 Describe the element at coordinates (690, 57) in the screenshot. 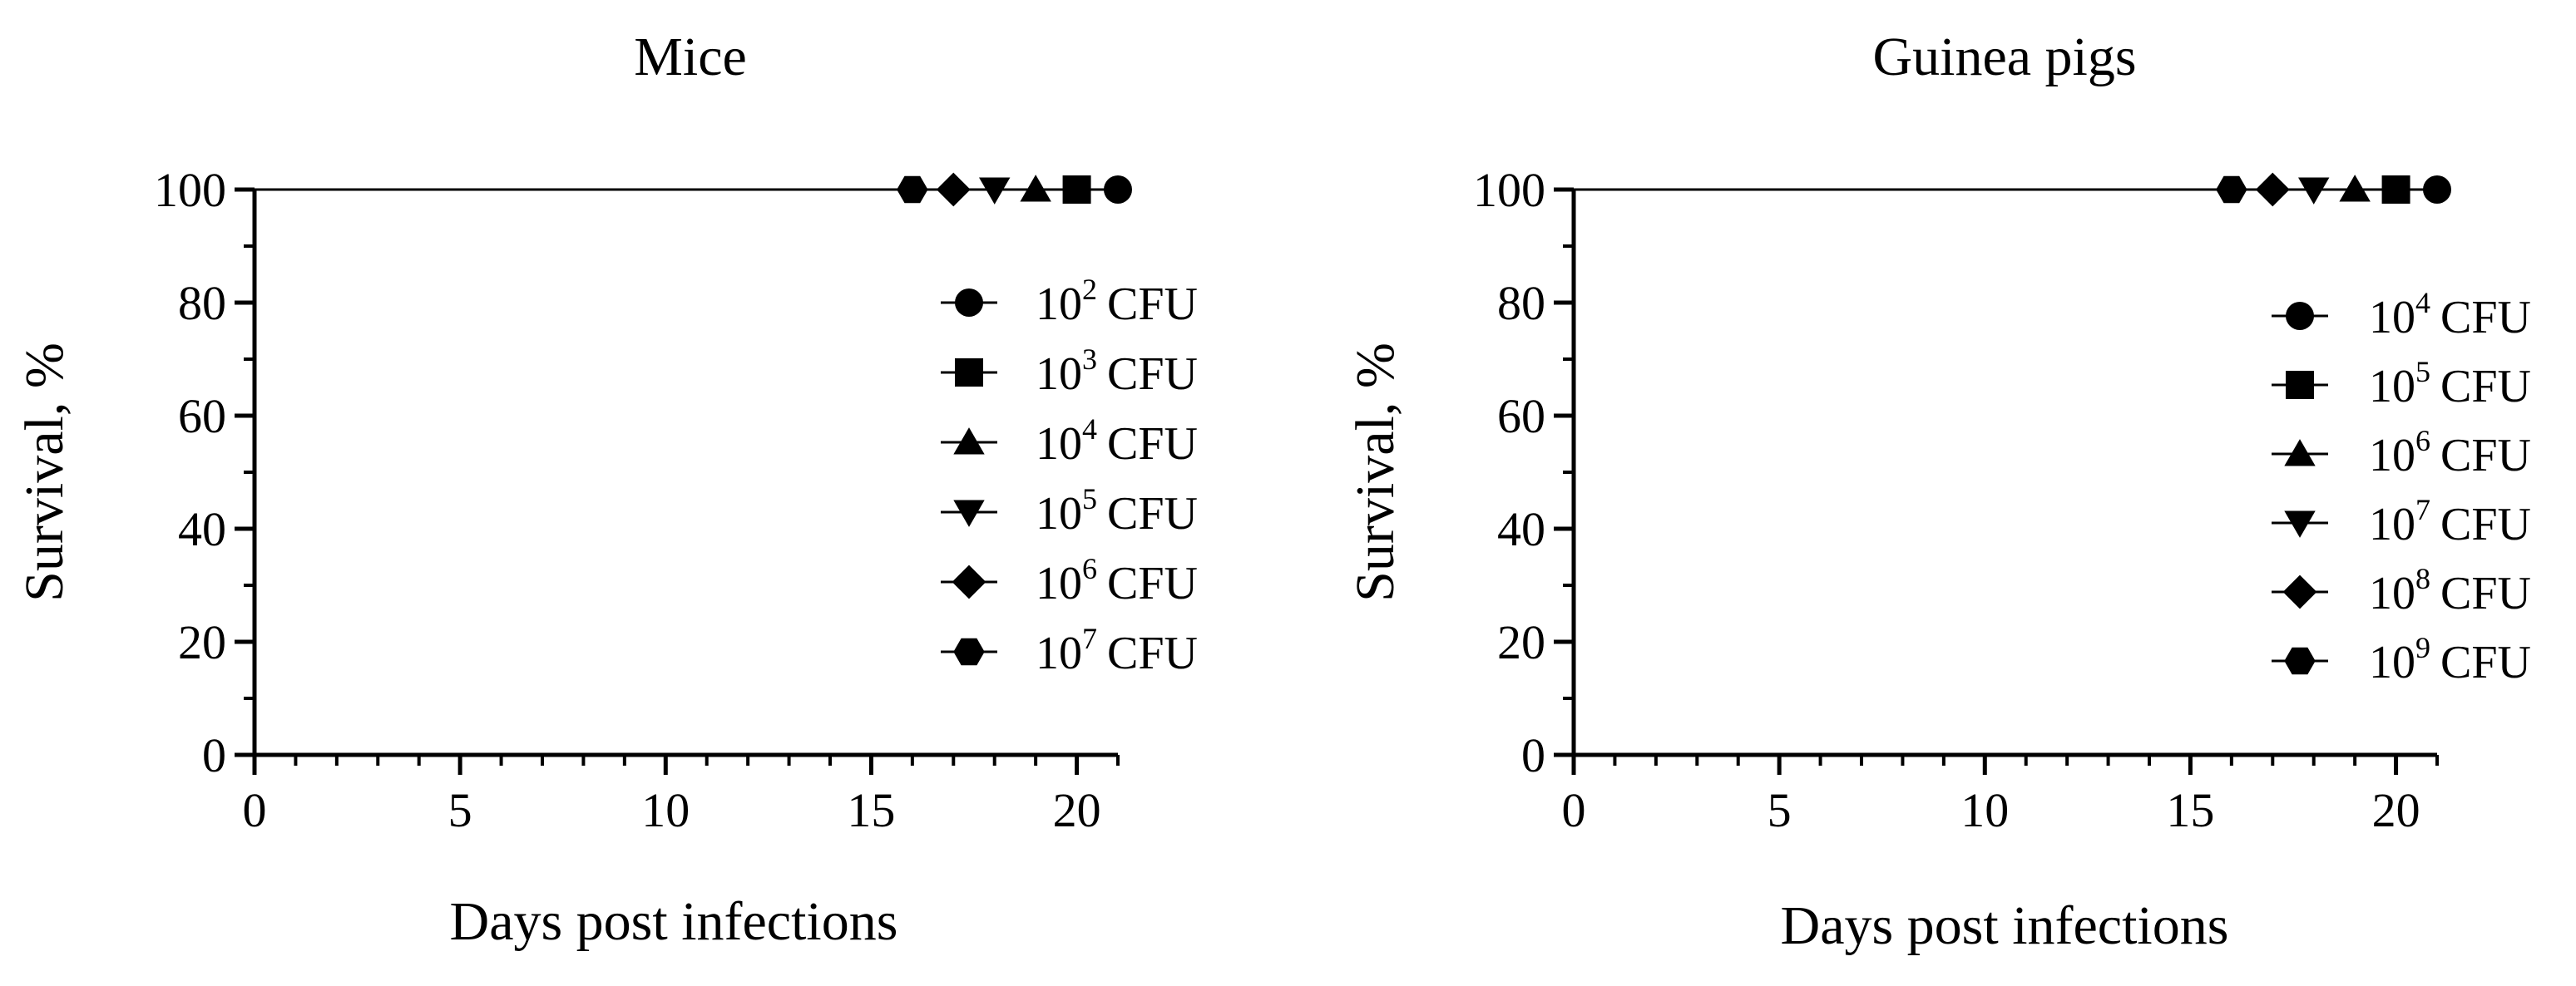

I see `chart-title: Mice` at that location.